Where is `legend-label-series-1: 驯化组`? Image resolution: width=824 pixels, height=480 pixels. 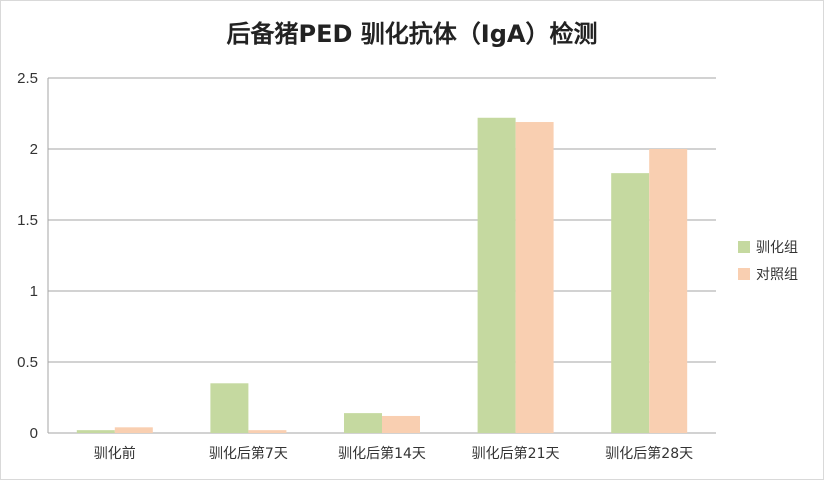 legend-label-series-1: 驯化组 is located at coordinates (777, 248).